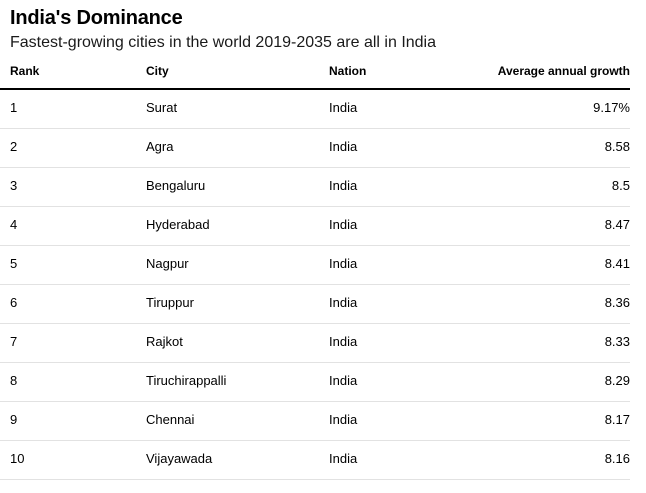 The height and width of the screenshot is (493, 646). What do you see at coordinates (617, 341) in the screenshot?
I see `growth-cell: 8.33` at bounding box center [617, 341].